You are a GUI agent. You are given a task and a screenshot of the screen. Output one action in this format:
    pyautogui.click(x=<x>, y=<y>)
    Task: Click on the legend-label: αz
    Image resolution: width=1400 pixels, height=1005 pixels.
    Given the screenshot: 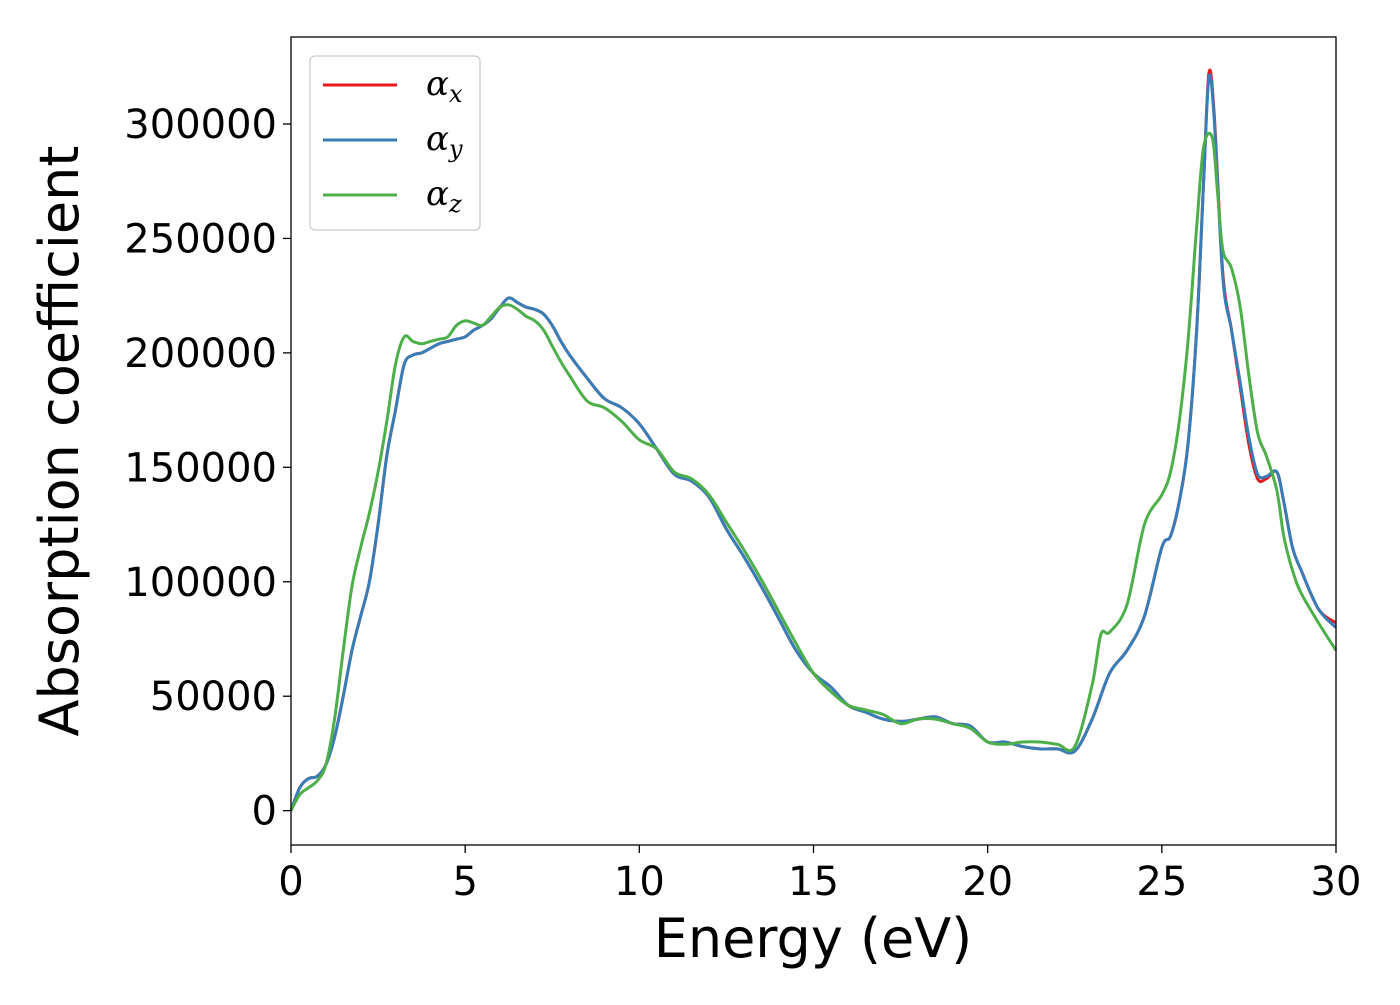 What is the action you would take?
    pyautogui.click(x=444, y=196)
    